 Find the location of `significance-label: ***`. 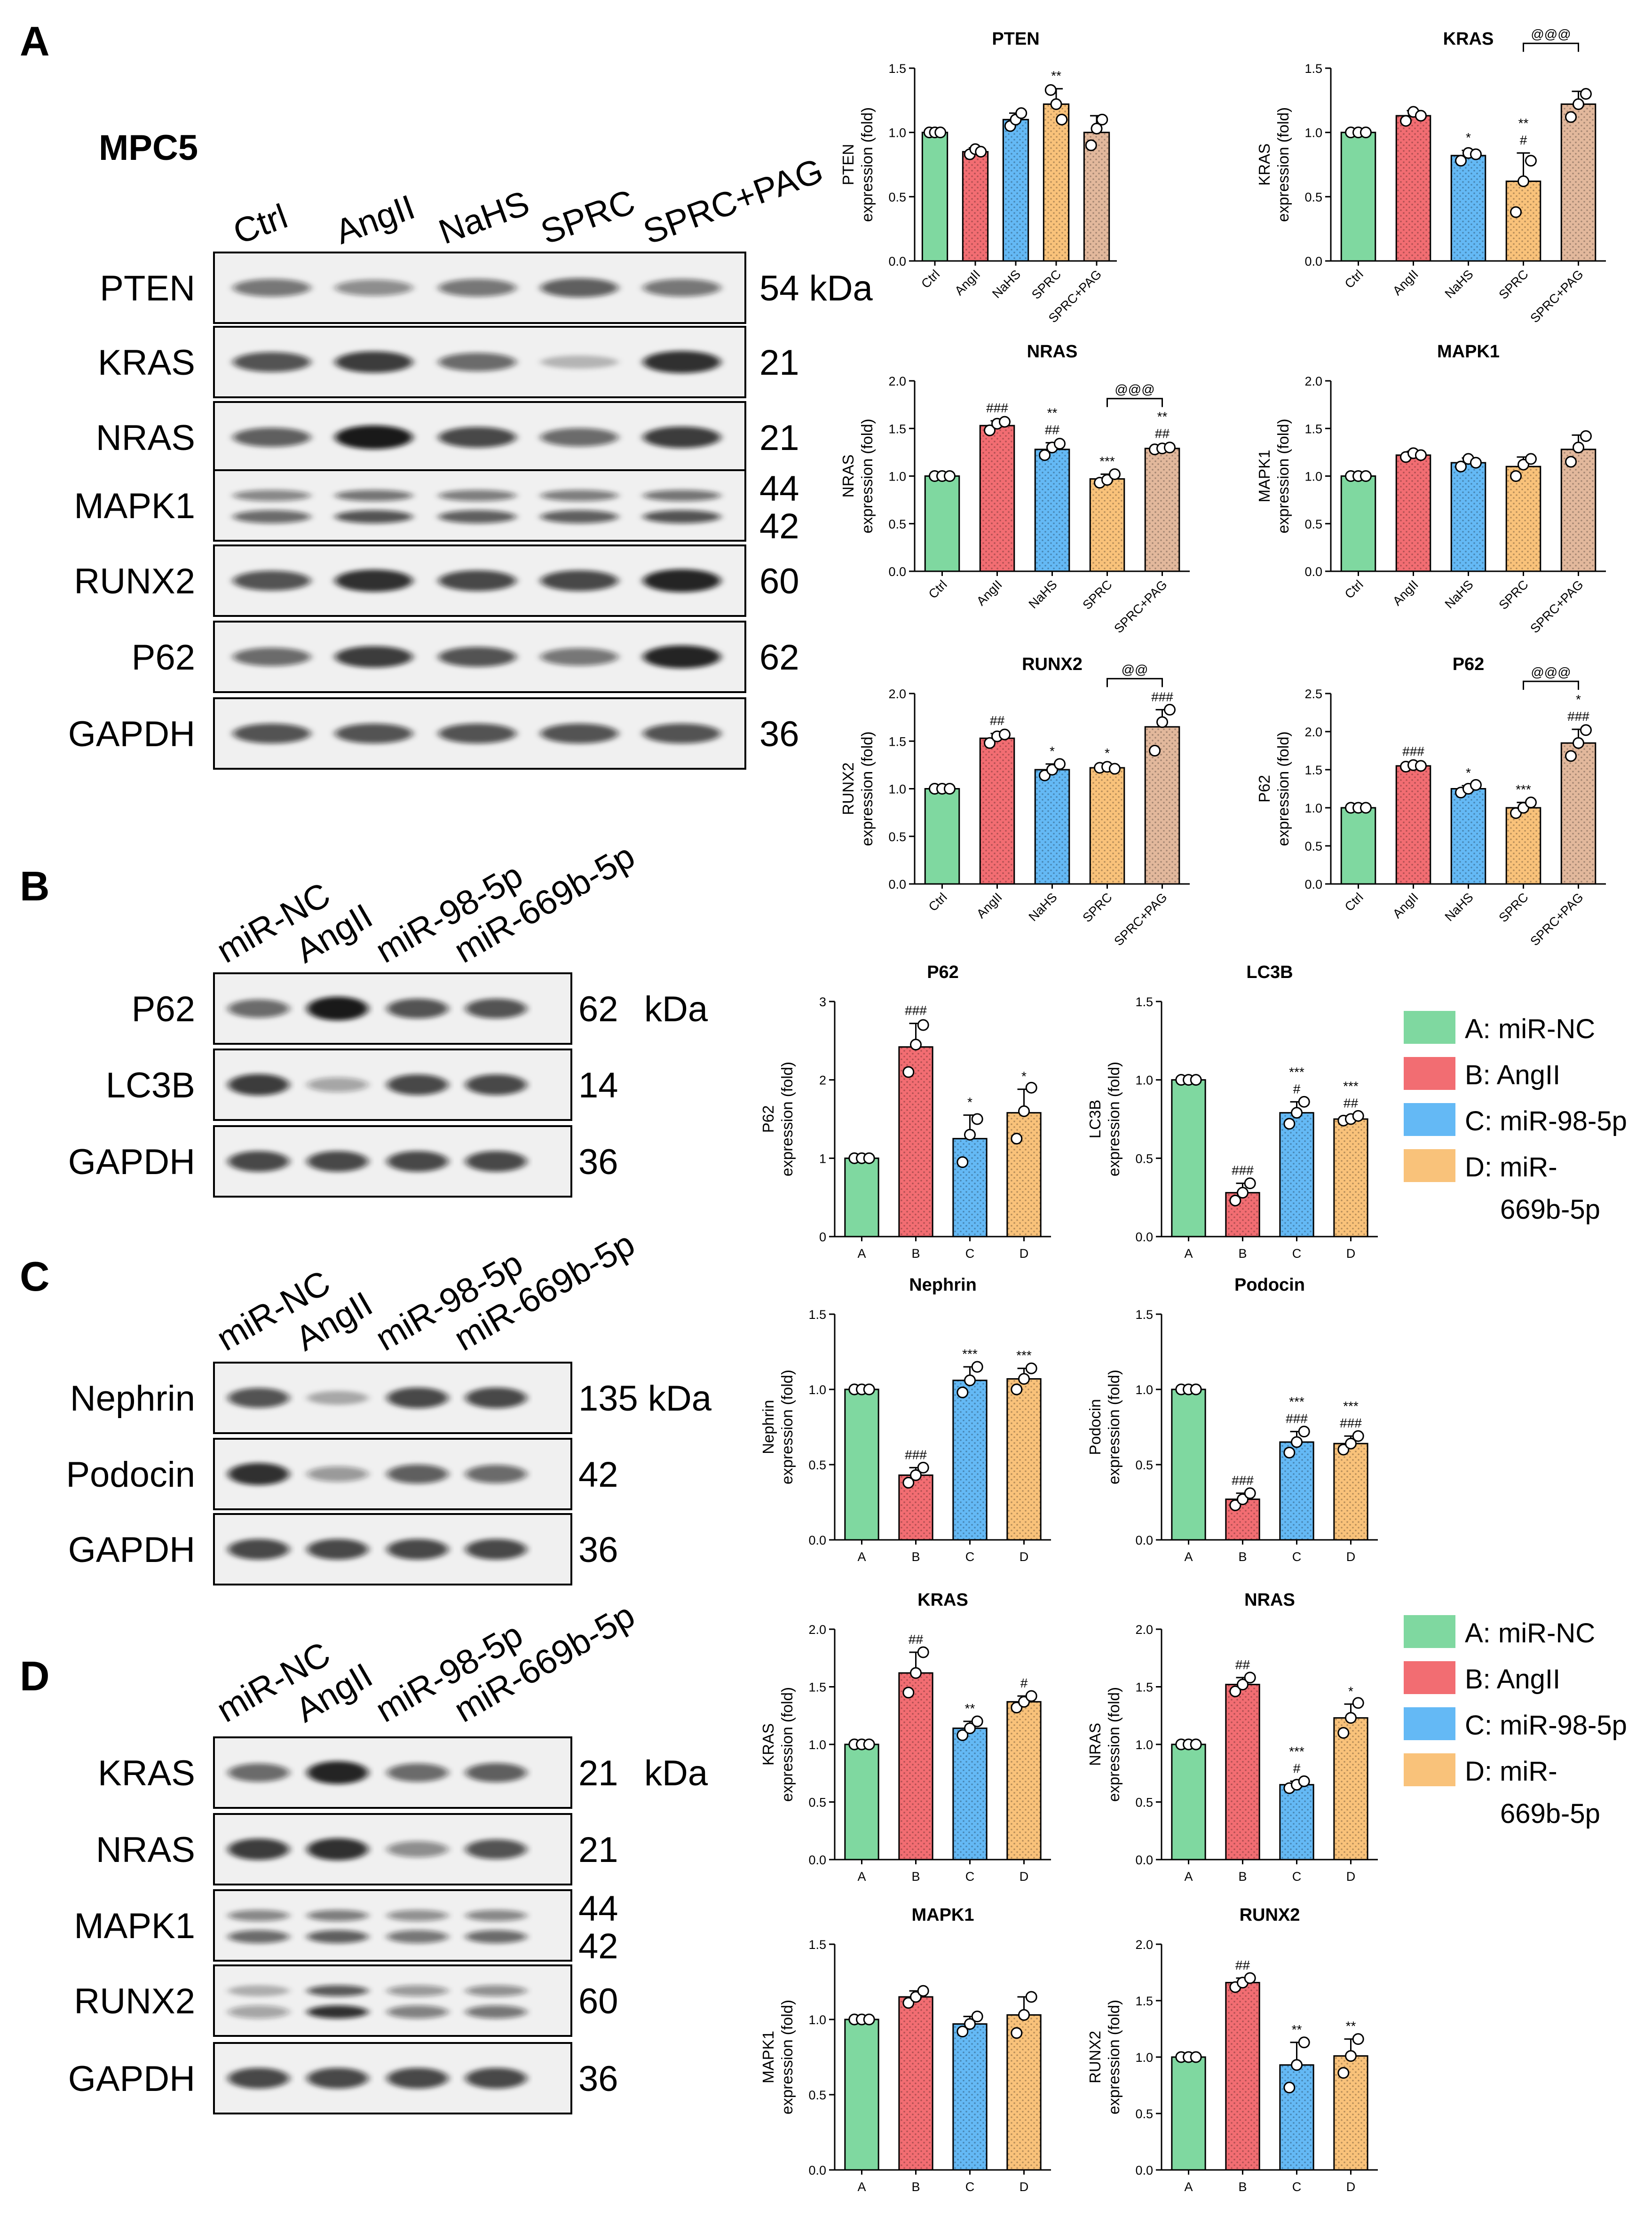

significance-label: *** is located at coordinates (1107, 461).